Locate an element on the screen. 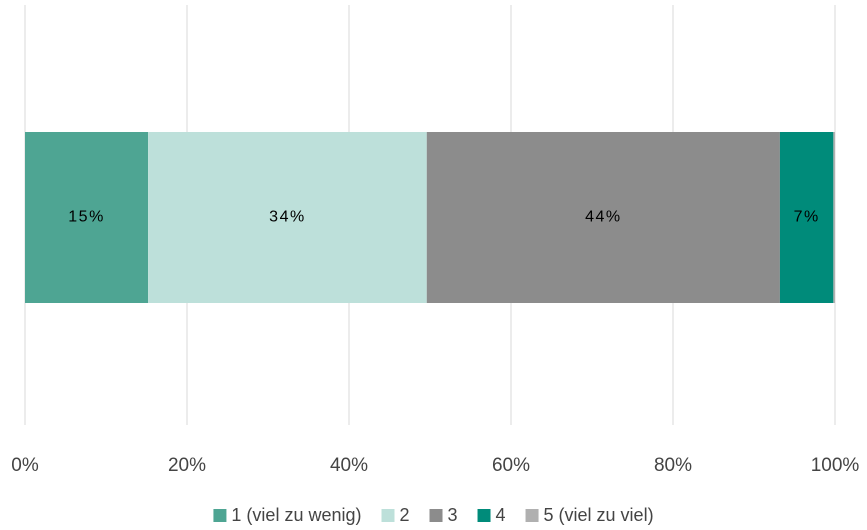  data-label: 34% is located at coordinates (287, 217).